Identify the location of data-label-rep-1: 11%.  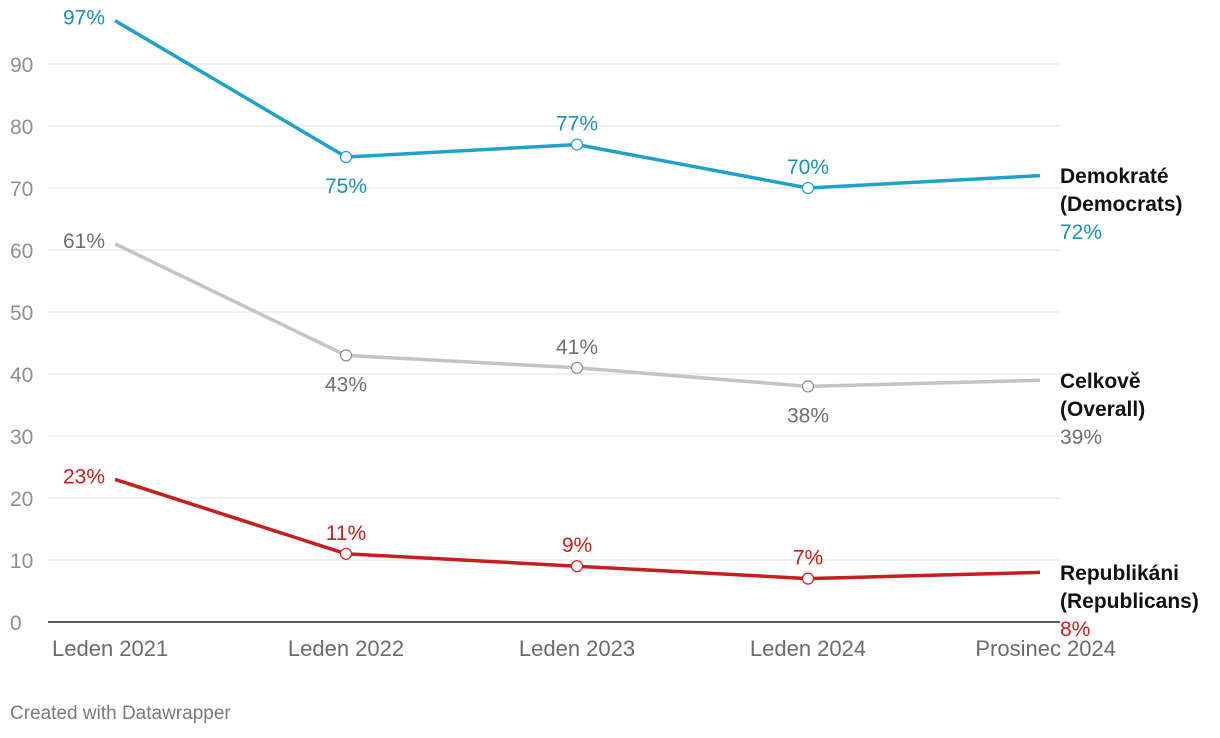
(346, 533).